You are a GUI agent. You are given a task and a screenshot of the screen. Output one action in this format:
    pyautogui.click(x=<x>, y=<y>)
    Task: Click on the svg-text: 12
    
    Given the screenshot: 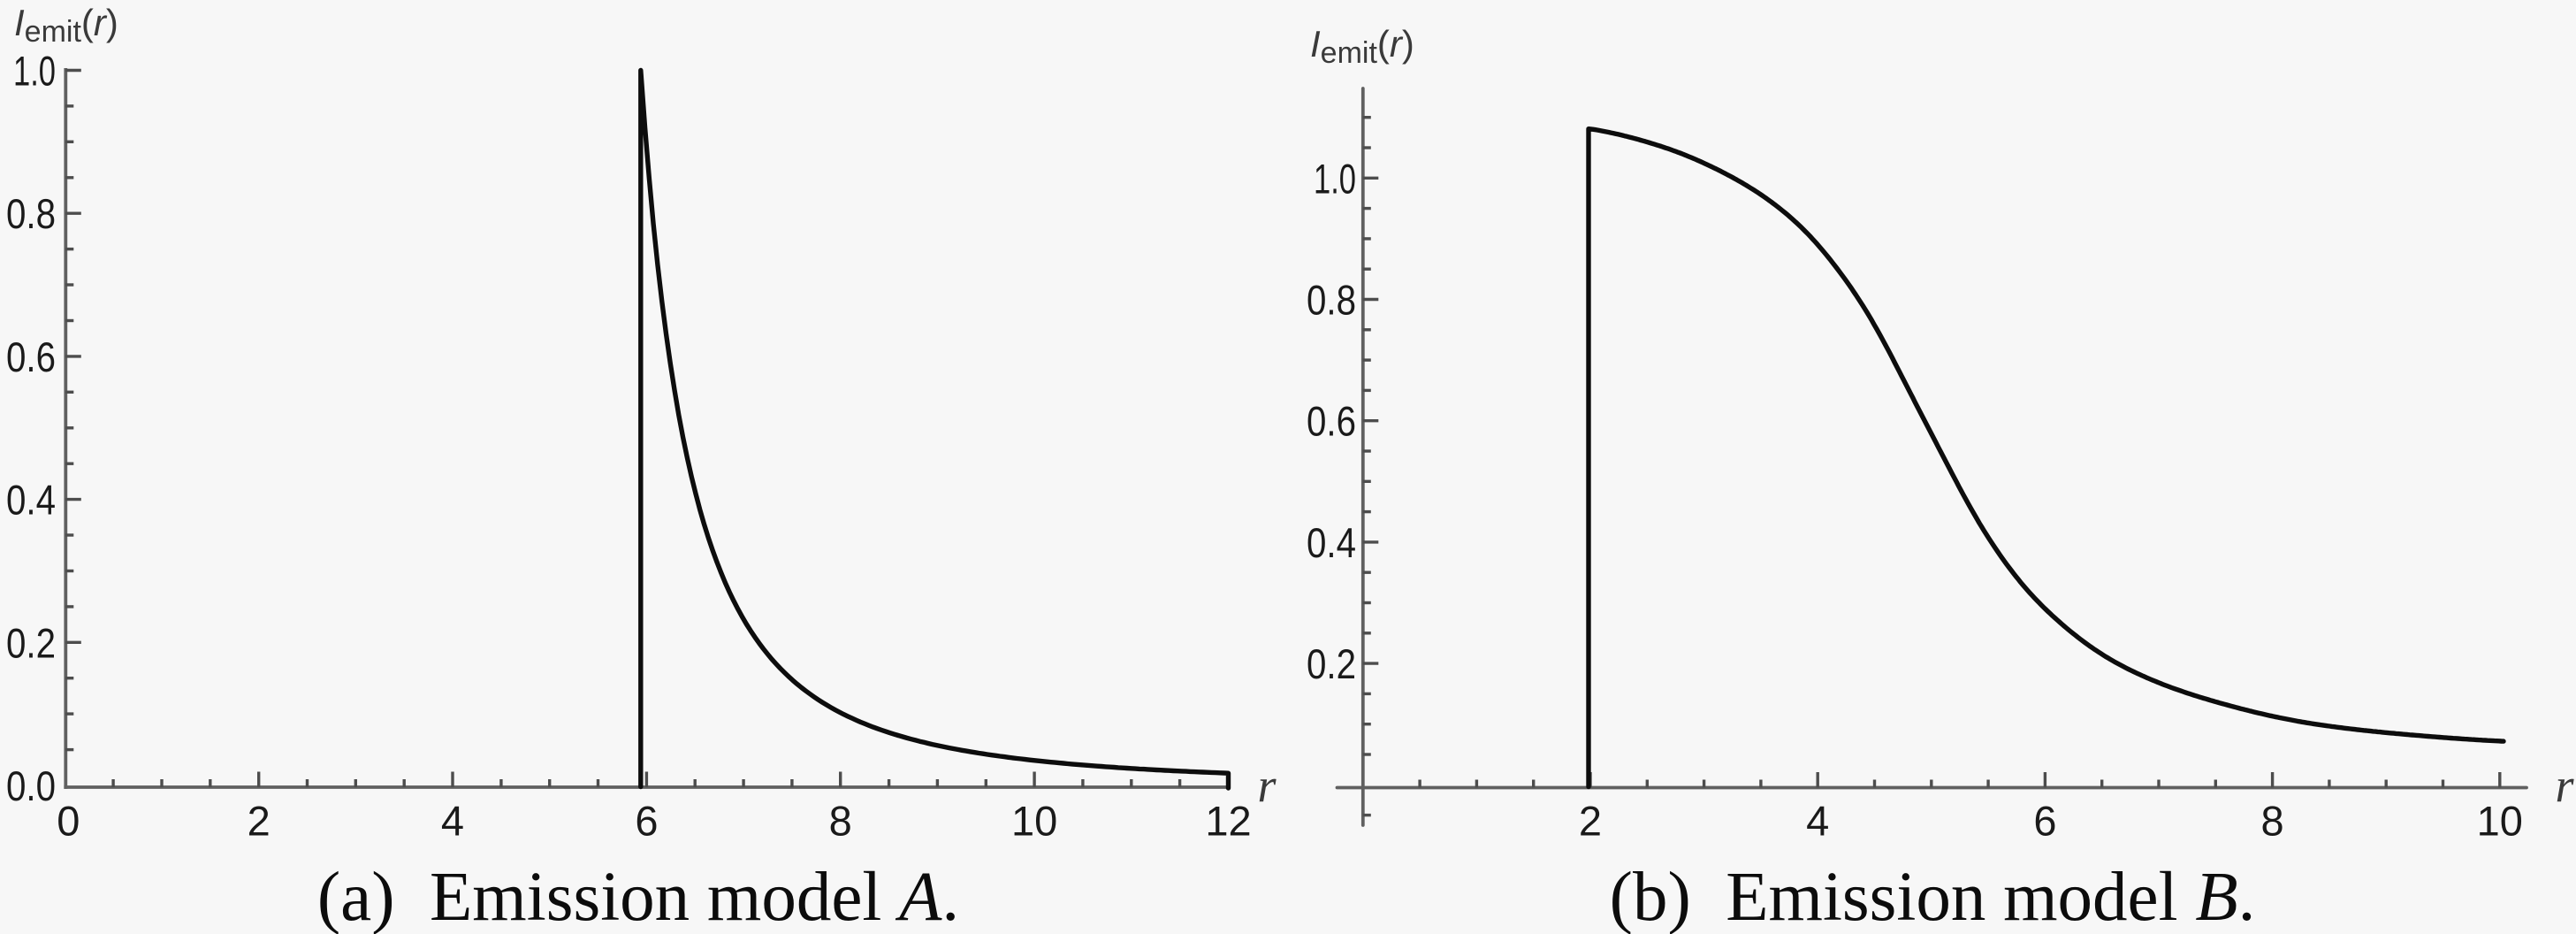 What is the action you would take?
    pyautogui.click(x=1228, y=822)
    